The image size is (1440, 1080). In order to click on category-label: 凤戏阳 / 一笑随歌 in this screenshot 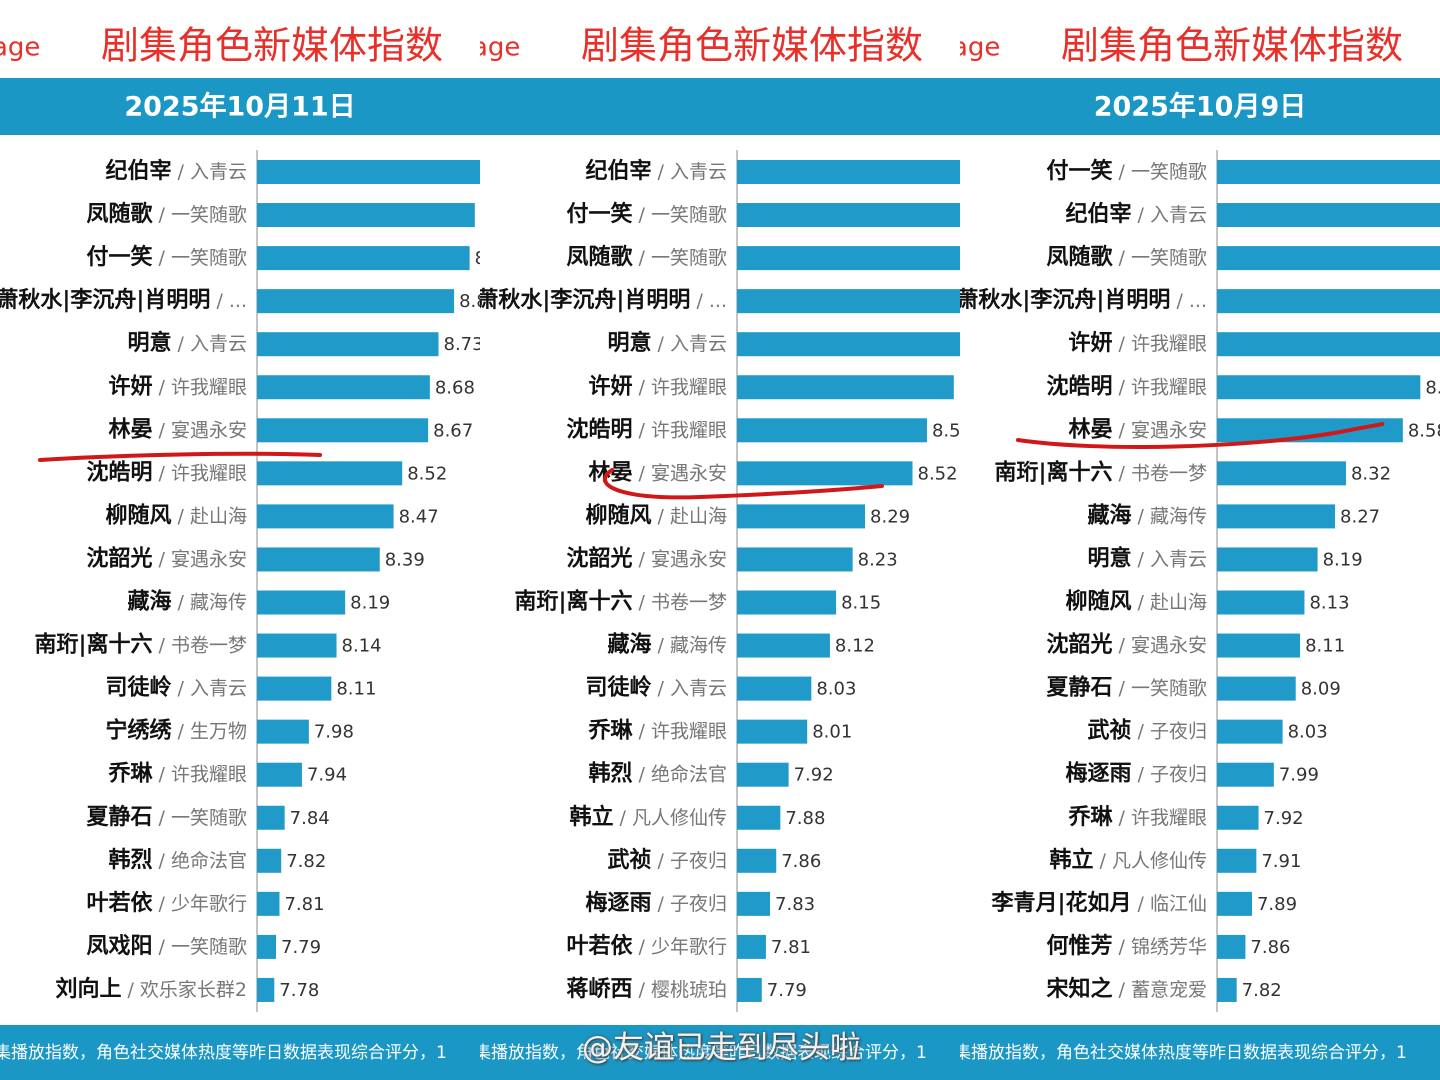, I will do `click(167, 946)`.